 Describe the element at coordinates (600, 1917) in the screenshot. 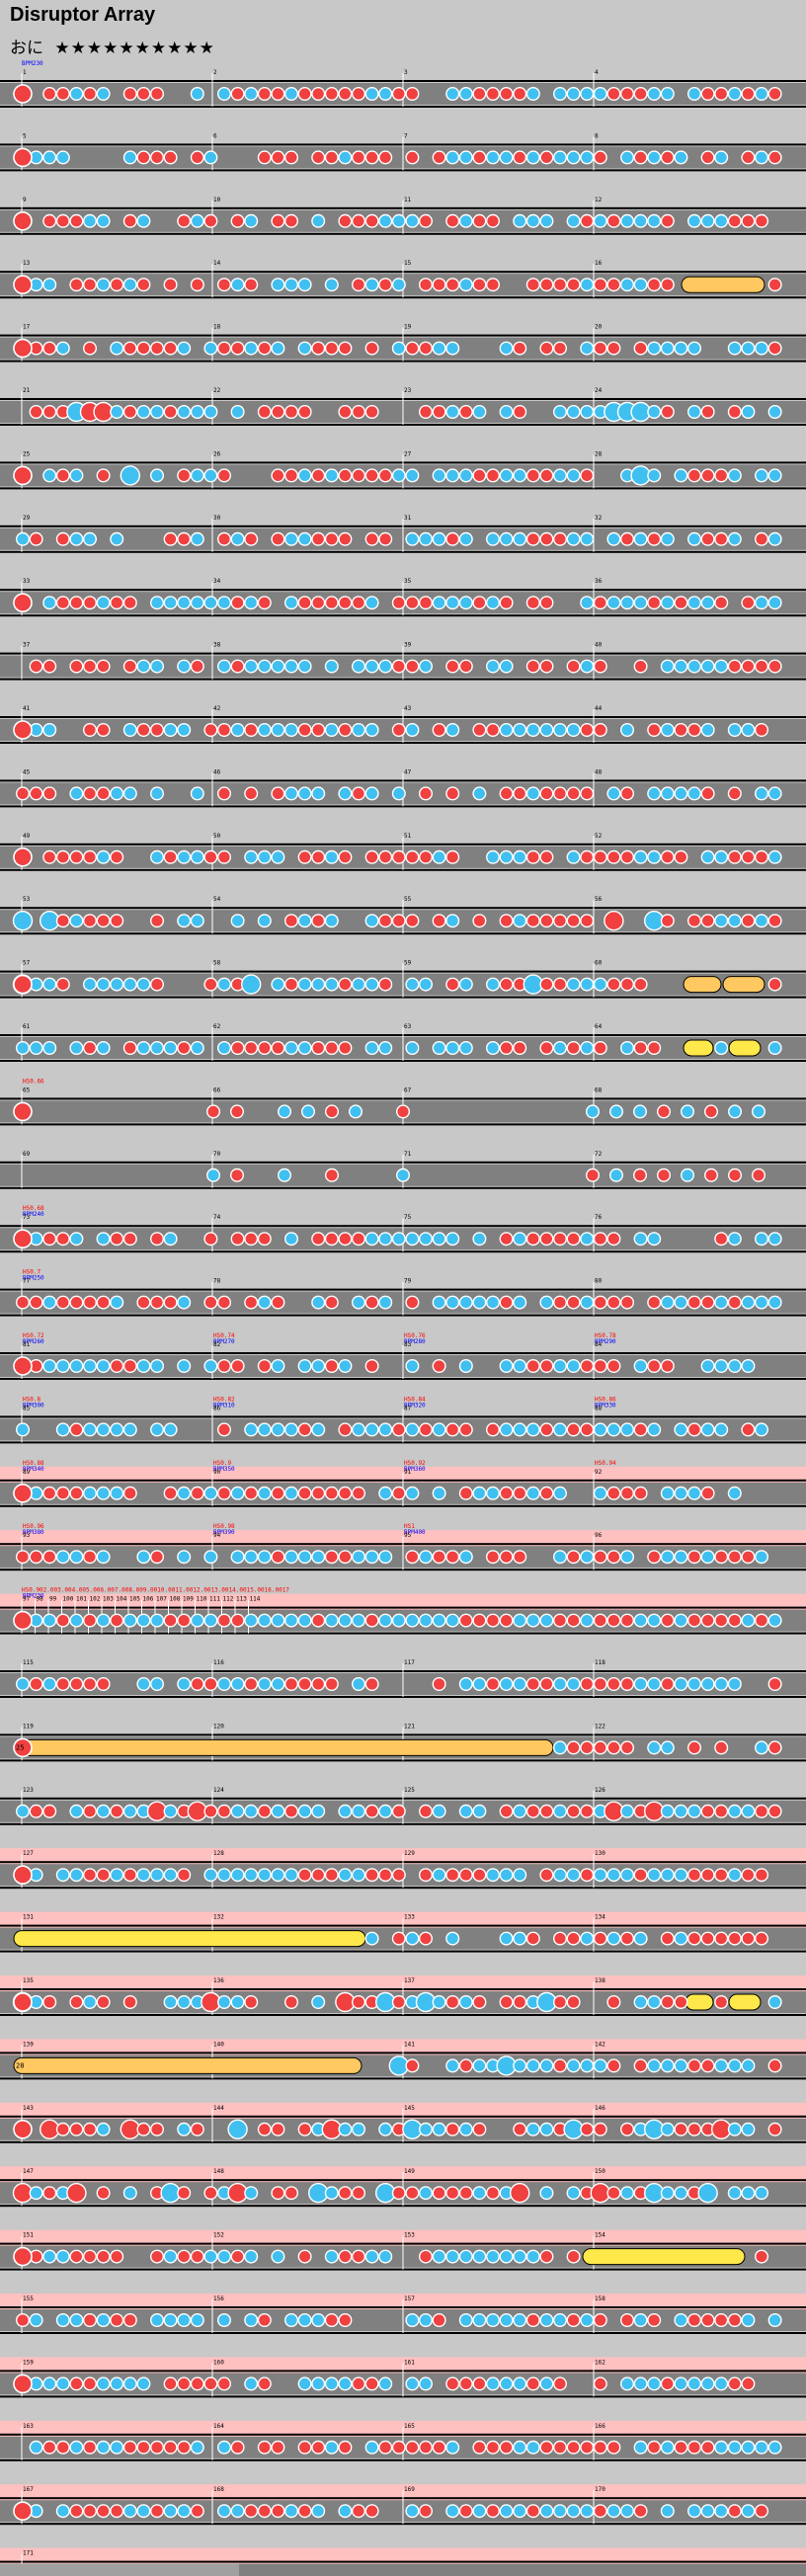

I see `measure-number: 134` at that location.